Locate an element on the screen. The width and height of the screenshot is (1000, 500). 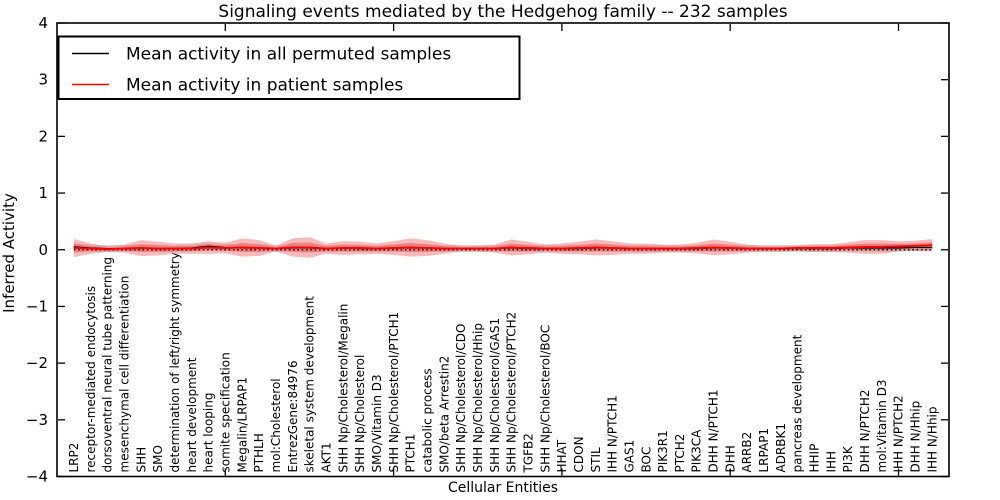
x-tick-label: heart looping is located at coordinates (209, 433).